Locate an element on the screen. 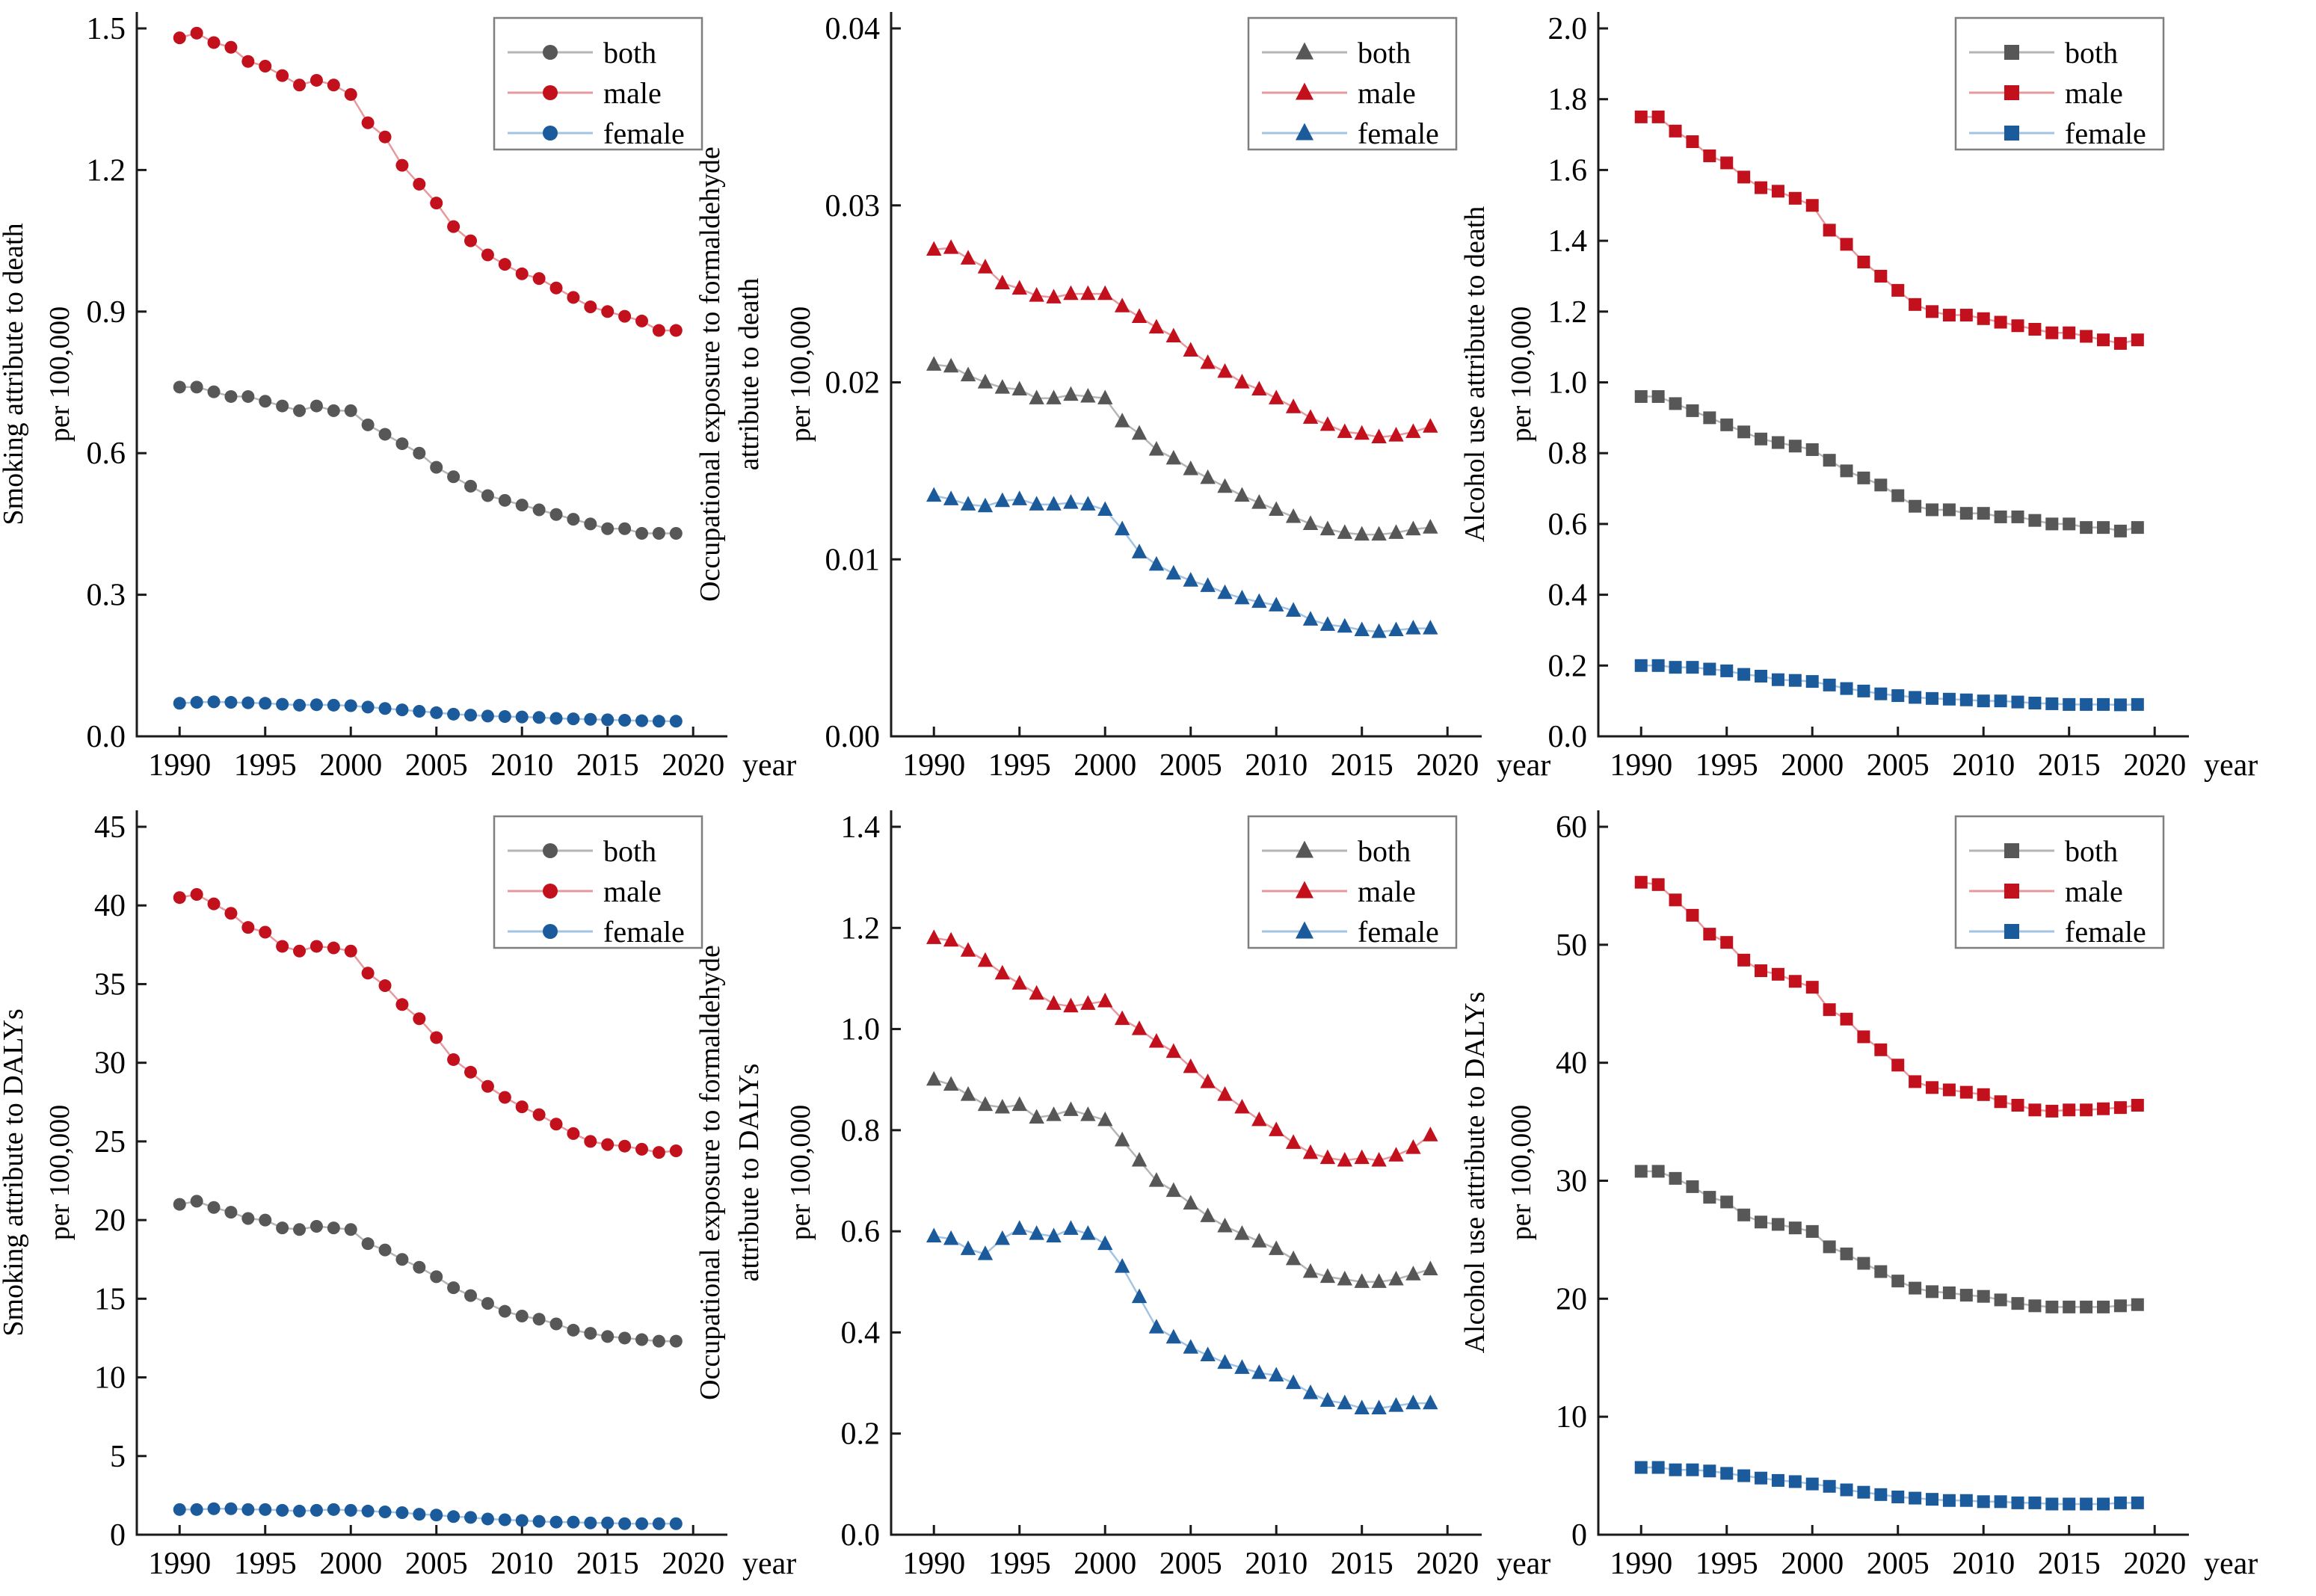  y-tick-label: 0.04 is located at coordinates (853, 29).